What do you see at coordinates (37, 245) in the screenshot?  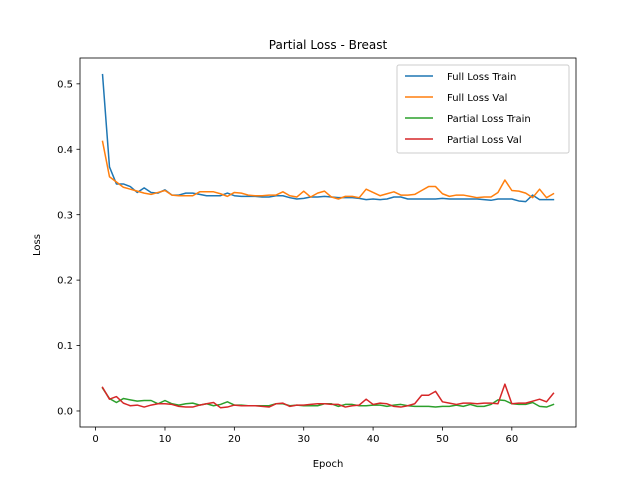 I see `y-axis-label: Loss` at bounding box center [37, 245].